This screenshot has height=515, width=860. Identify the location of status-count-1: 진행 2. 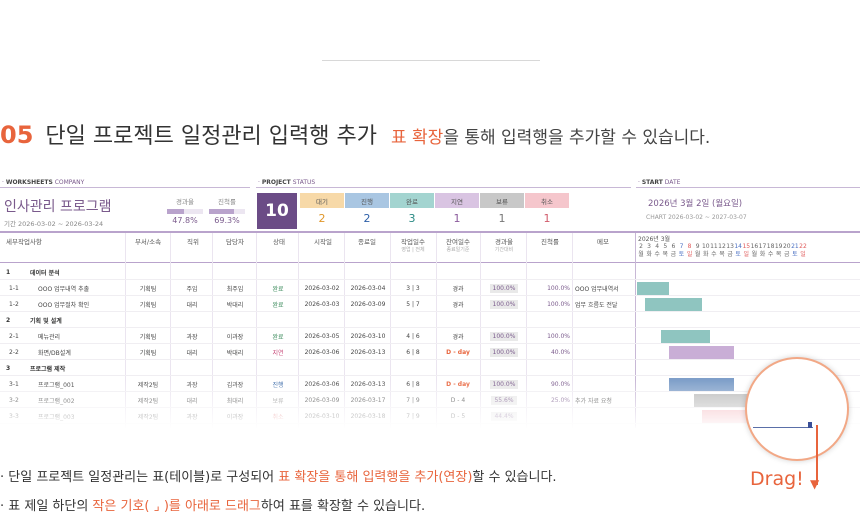
(367, 211).